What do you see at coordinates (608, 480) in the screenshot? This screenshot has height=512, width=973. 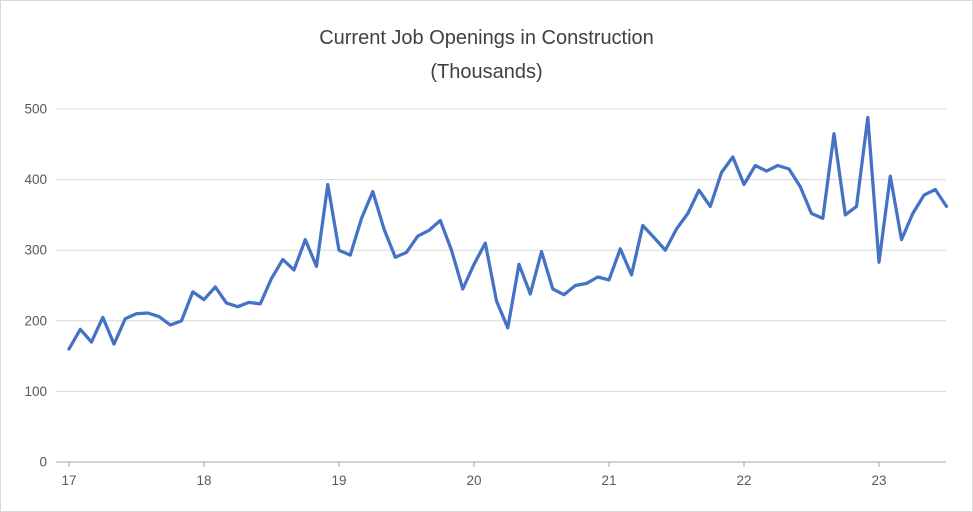 I see `x-axis-tick-label: 21` at bounding box center [608, 480].